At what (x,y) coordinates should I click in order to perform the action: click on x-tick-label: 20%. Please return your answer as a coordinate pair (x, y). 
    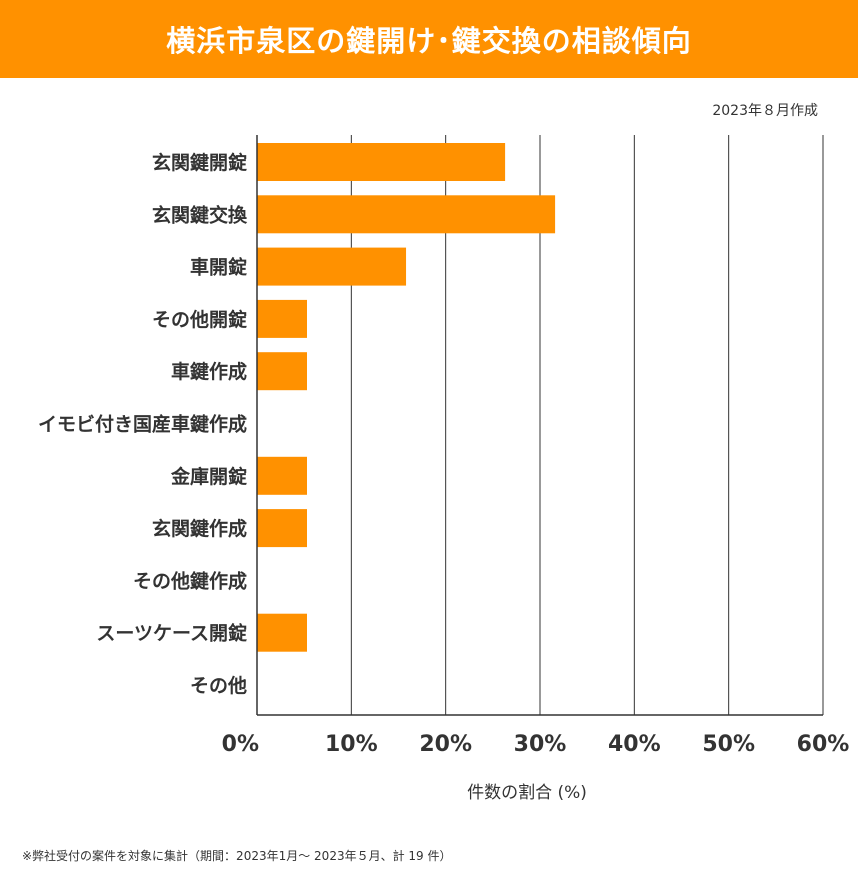
    Looking at the image, I should click on (445, 744).